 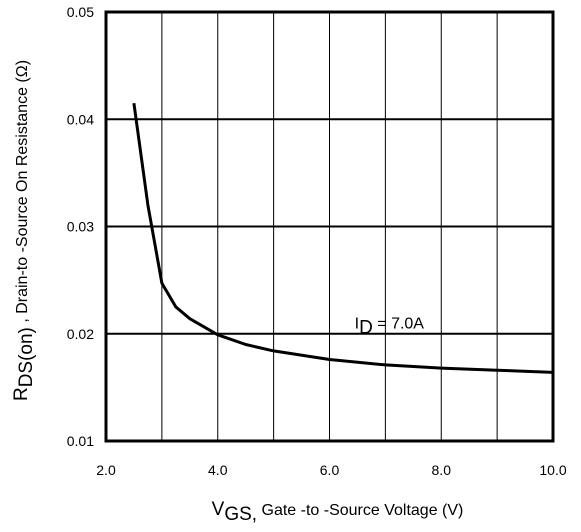 I want to click on y-title-sub: DS(on), so click(x=26, y=357).